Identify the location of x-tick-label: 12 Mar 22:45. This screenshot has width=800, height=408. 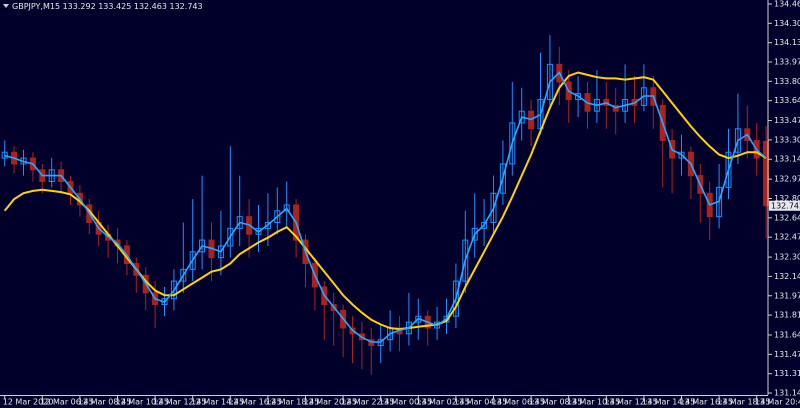
(367, 402).